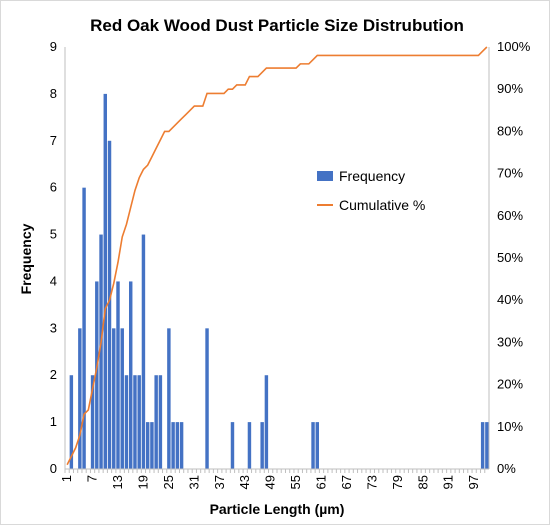  Describe the element at coordinates (66, 478) in the screenshot. I see `x-tick-label-1: 1` at that location.